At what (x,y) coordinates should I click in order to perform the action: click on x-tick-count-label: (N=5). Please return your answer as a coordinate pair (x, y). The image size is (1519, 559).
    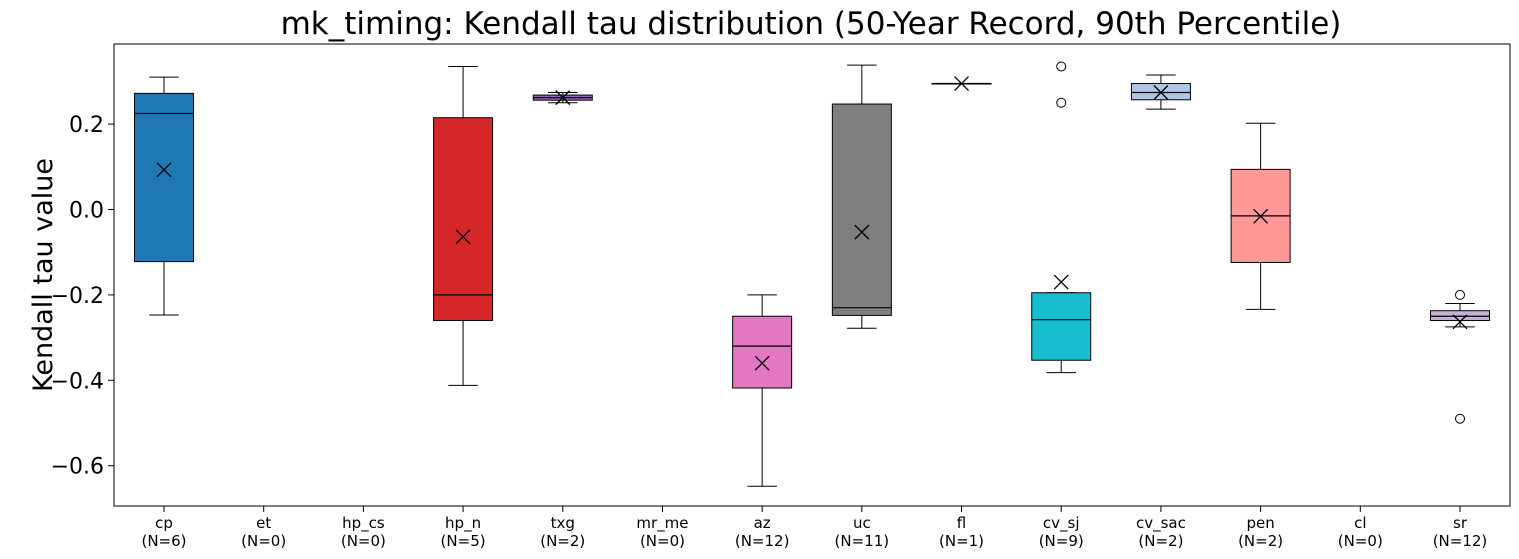
    Looking at the image, I should click on (463, 541).